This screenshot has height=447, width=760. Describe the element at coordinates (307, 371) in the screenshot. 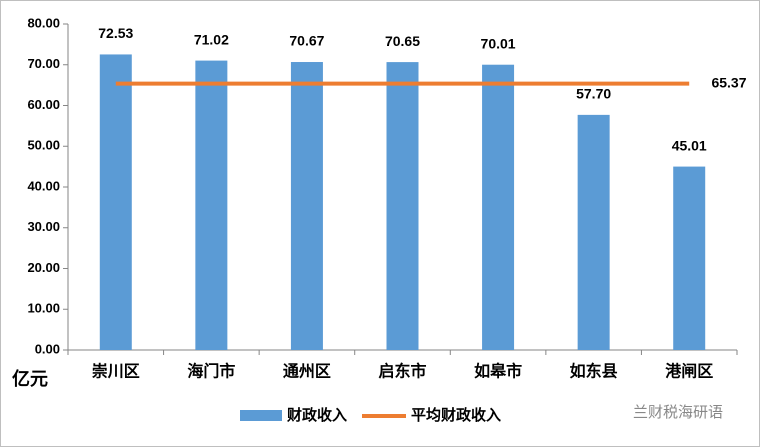

I see `x-tick-label: 通州区` at that location.